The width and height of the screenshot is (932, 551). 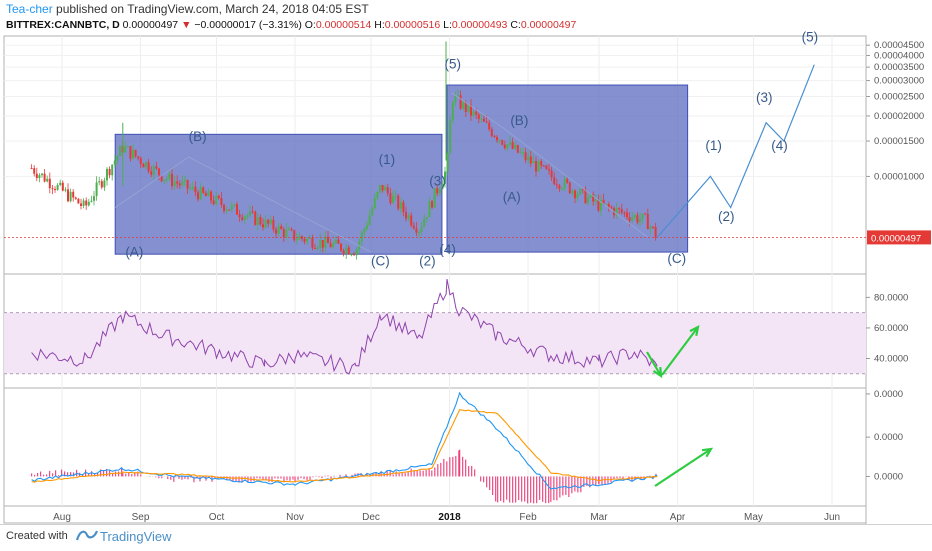 What do you see at coordinates (678, 517) in the screenshot?
I see `x-tick-label: Apr` at bounding box center [678, 517].